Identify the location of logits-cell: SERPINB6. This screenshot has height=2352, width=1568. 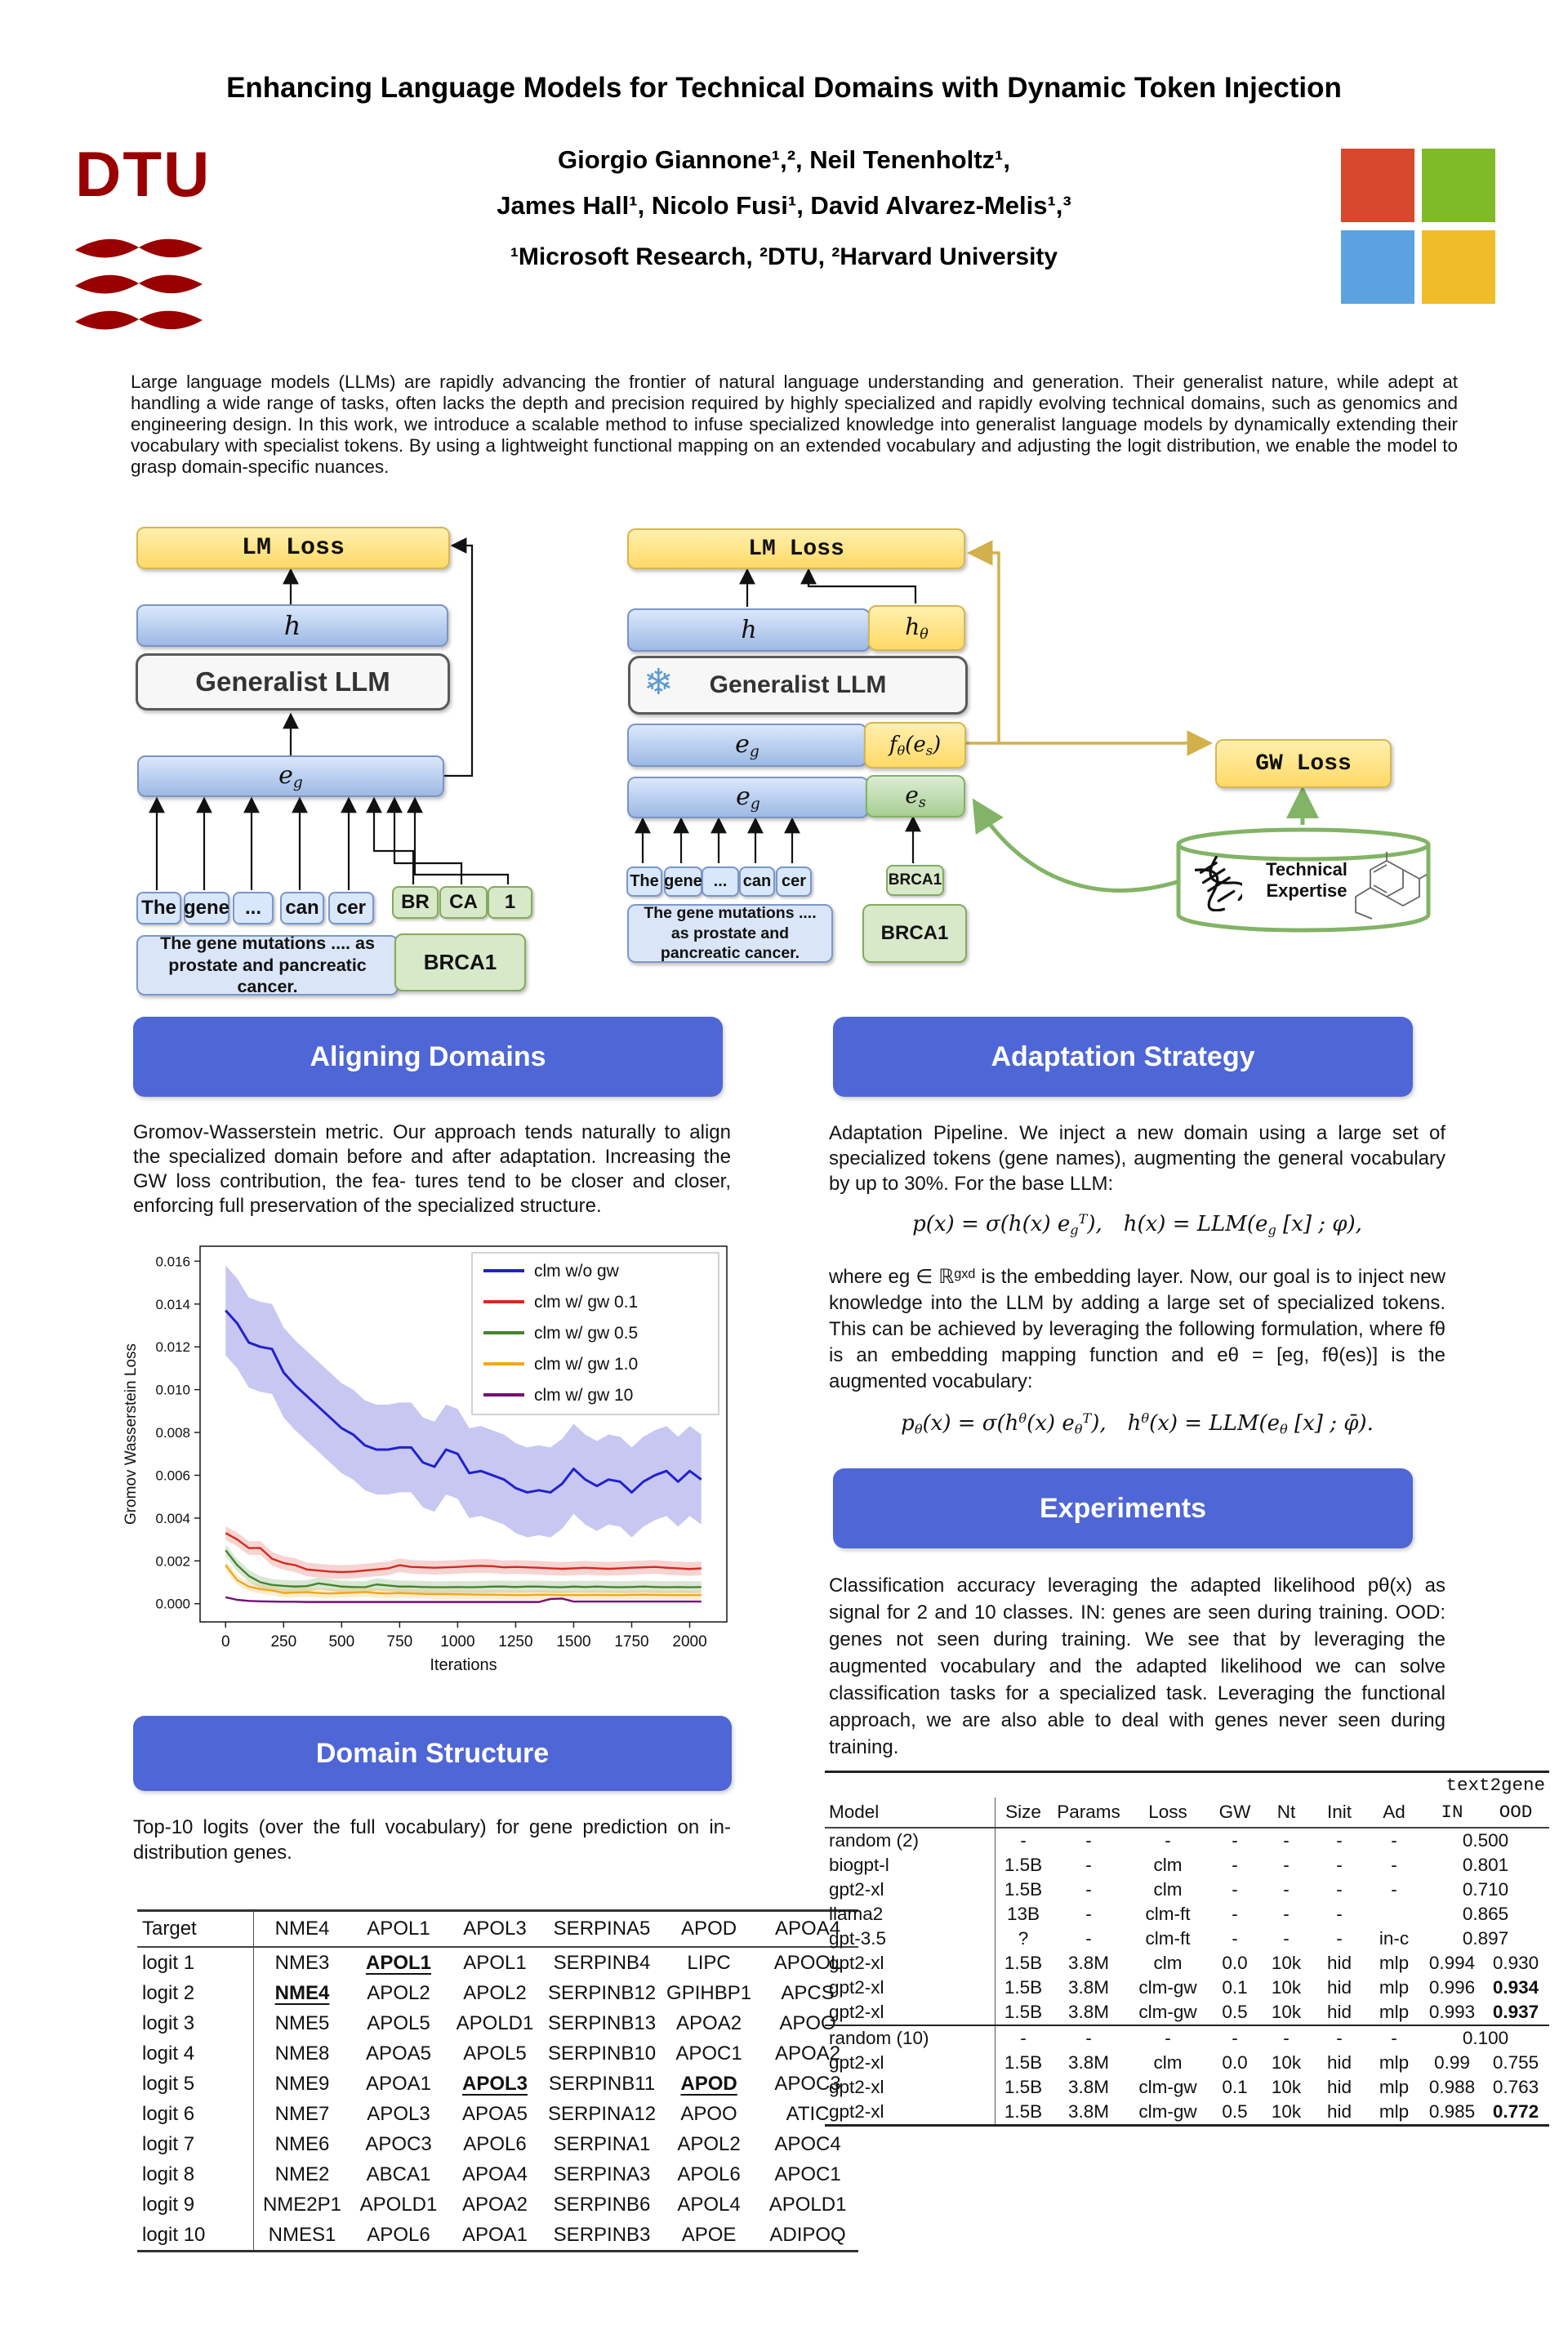
(602, 2204).